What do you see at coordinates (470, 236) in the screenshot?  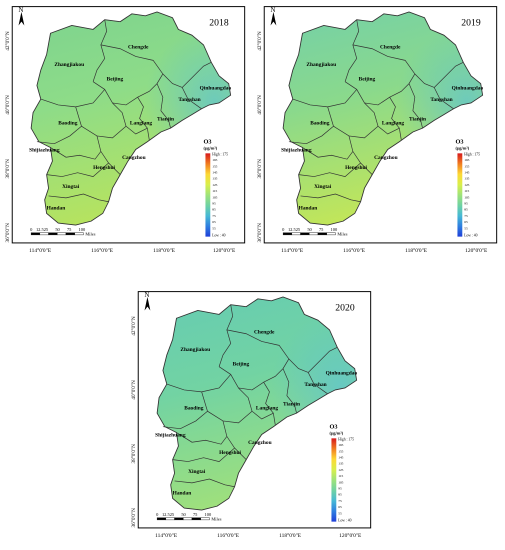 I see `legend-low-label: Low : 40` at bounding box center [470, 236].